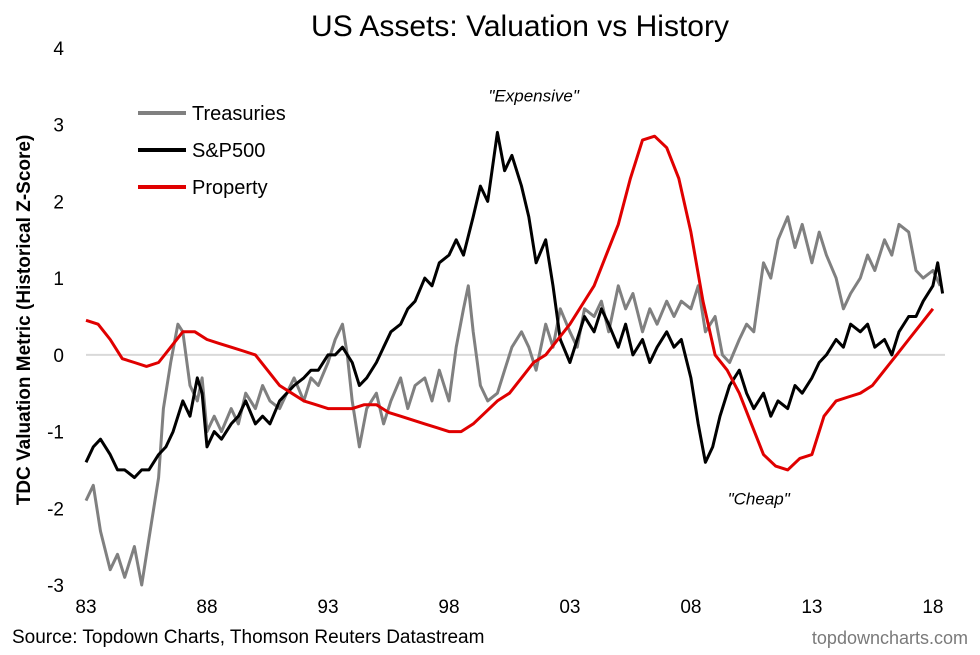 The width and height of the screenshot is (980, 655). What do you see at coordinates (533, 96) in the screenshot?
I see `annotation-label: "Expensive"` at bounding box center [533, 96].